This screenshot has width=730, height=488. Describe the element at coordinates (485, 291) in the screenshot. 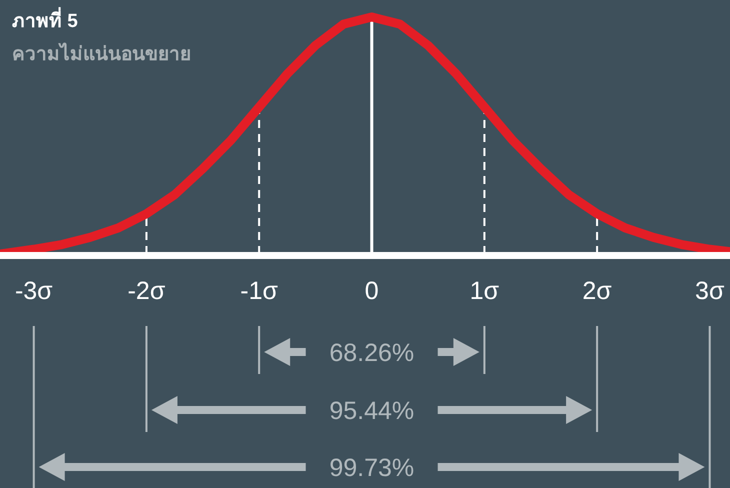

I see `x-tick-label: 1σ` at that location.